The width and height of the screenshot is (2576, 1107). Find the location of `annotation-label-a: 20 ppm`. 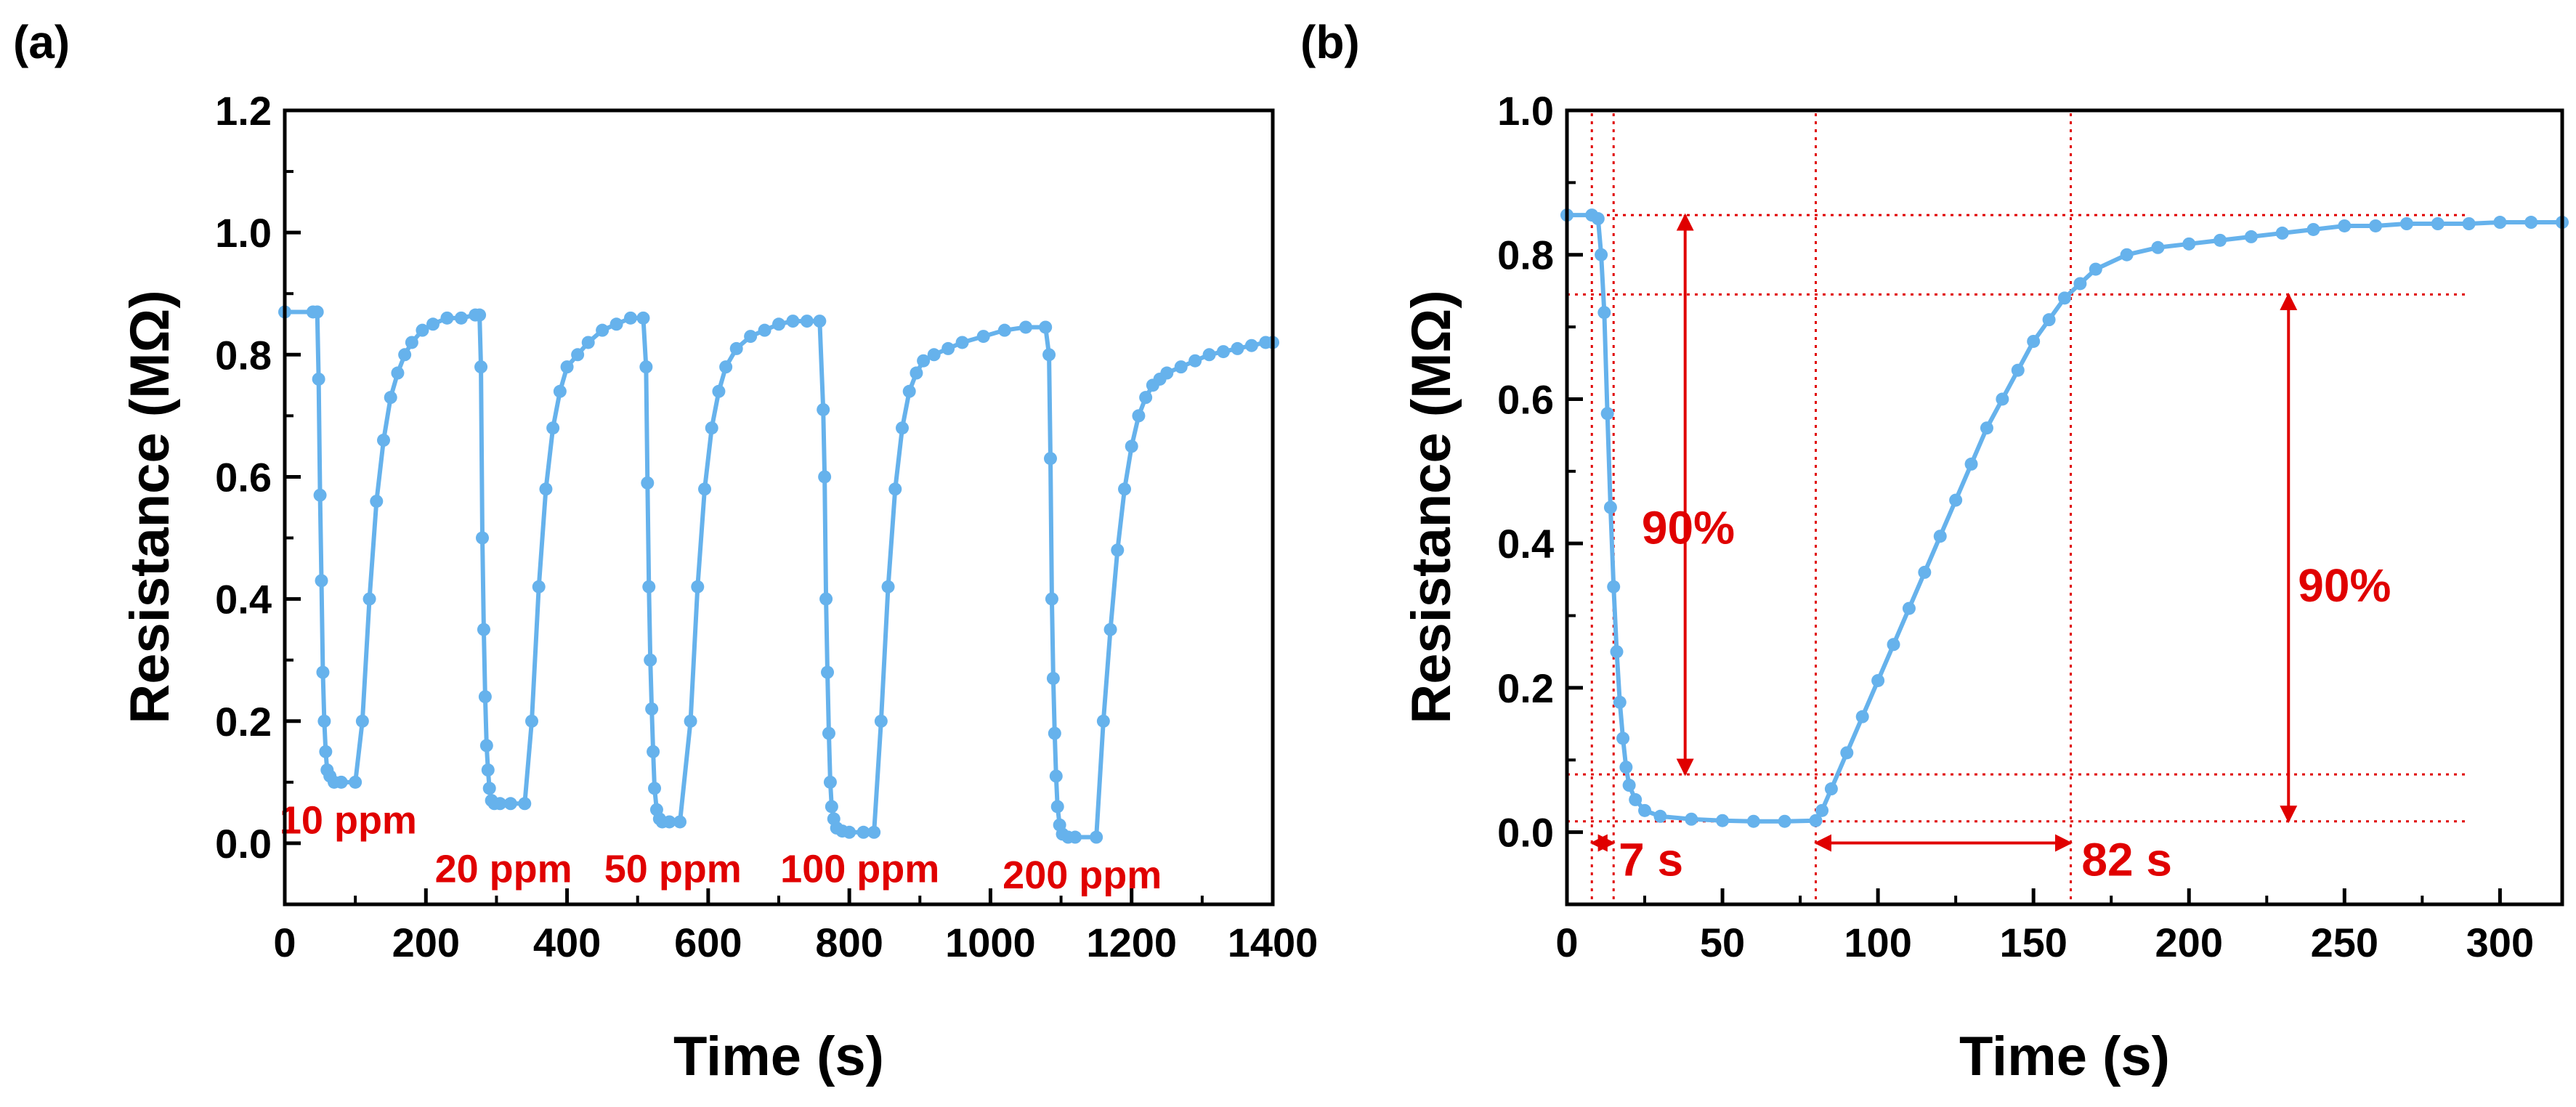

annotation-label-a: 20 ppm is located at coordinates (503, 869).